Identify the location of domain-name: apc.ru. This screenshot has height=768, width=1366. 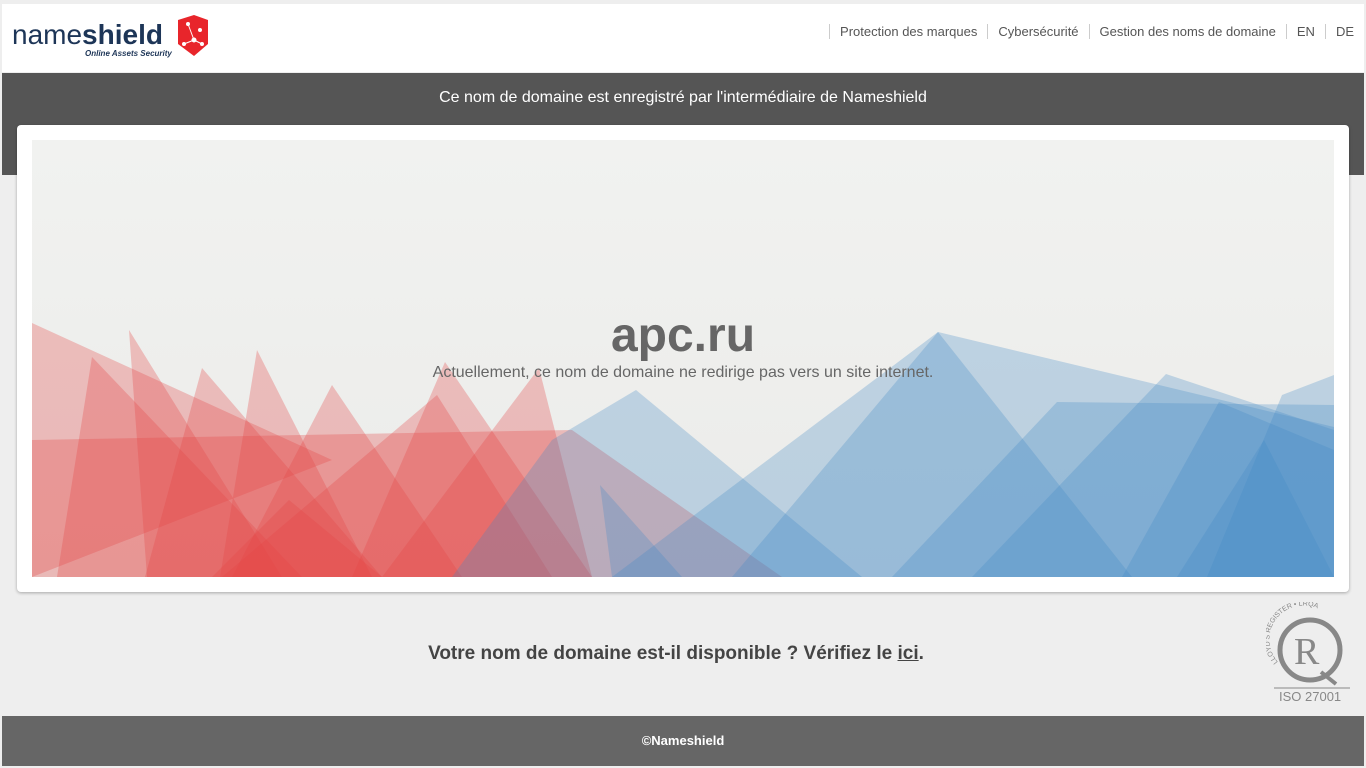
(683, 335).